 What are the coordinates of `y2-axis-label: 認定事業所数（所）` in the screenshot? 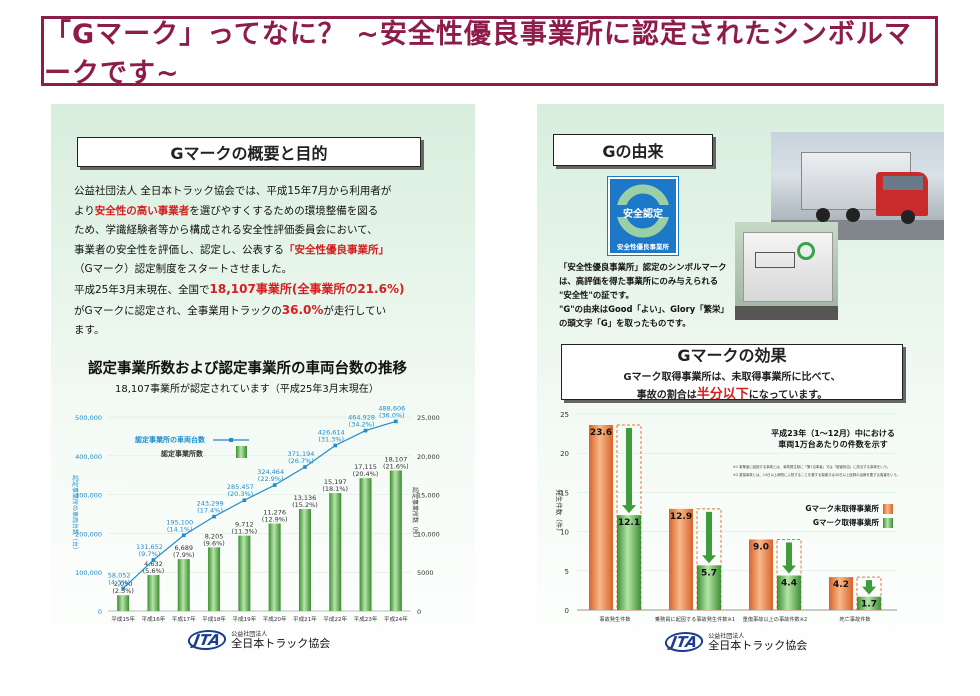 It's located at (415, 514).